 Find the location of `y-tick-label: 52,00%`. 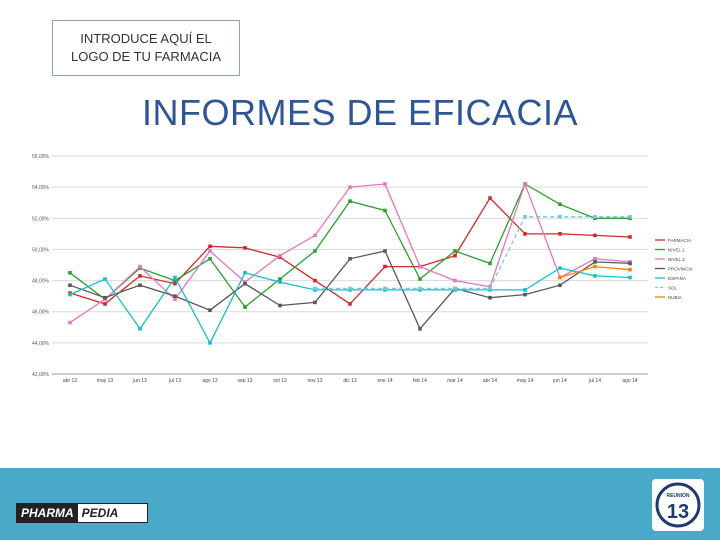

y-tick-label: 52,00% is located at coordinates (41, 219).